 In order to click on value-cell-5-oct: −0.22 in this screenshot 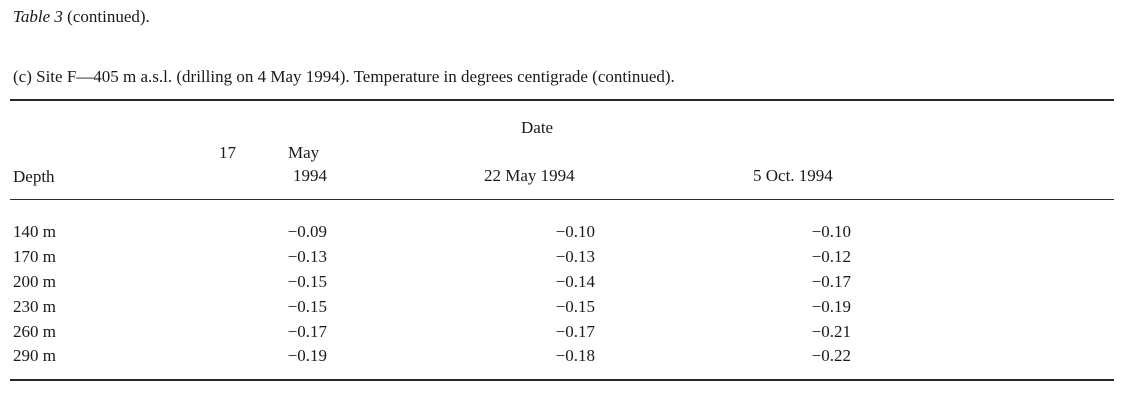, I will do `click(831, 355)`.